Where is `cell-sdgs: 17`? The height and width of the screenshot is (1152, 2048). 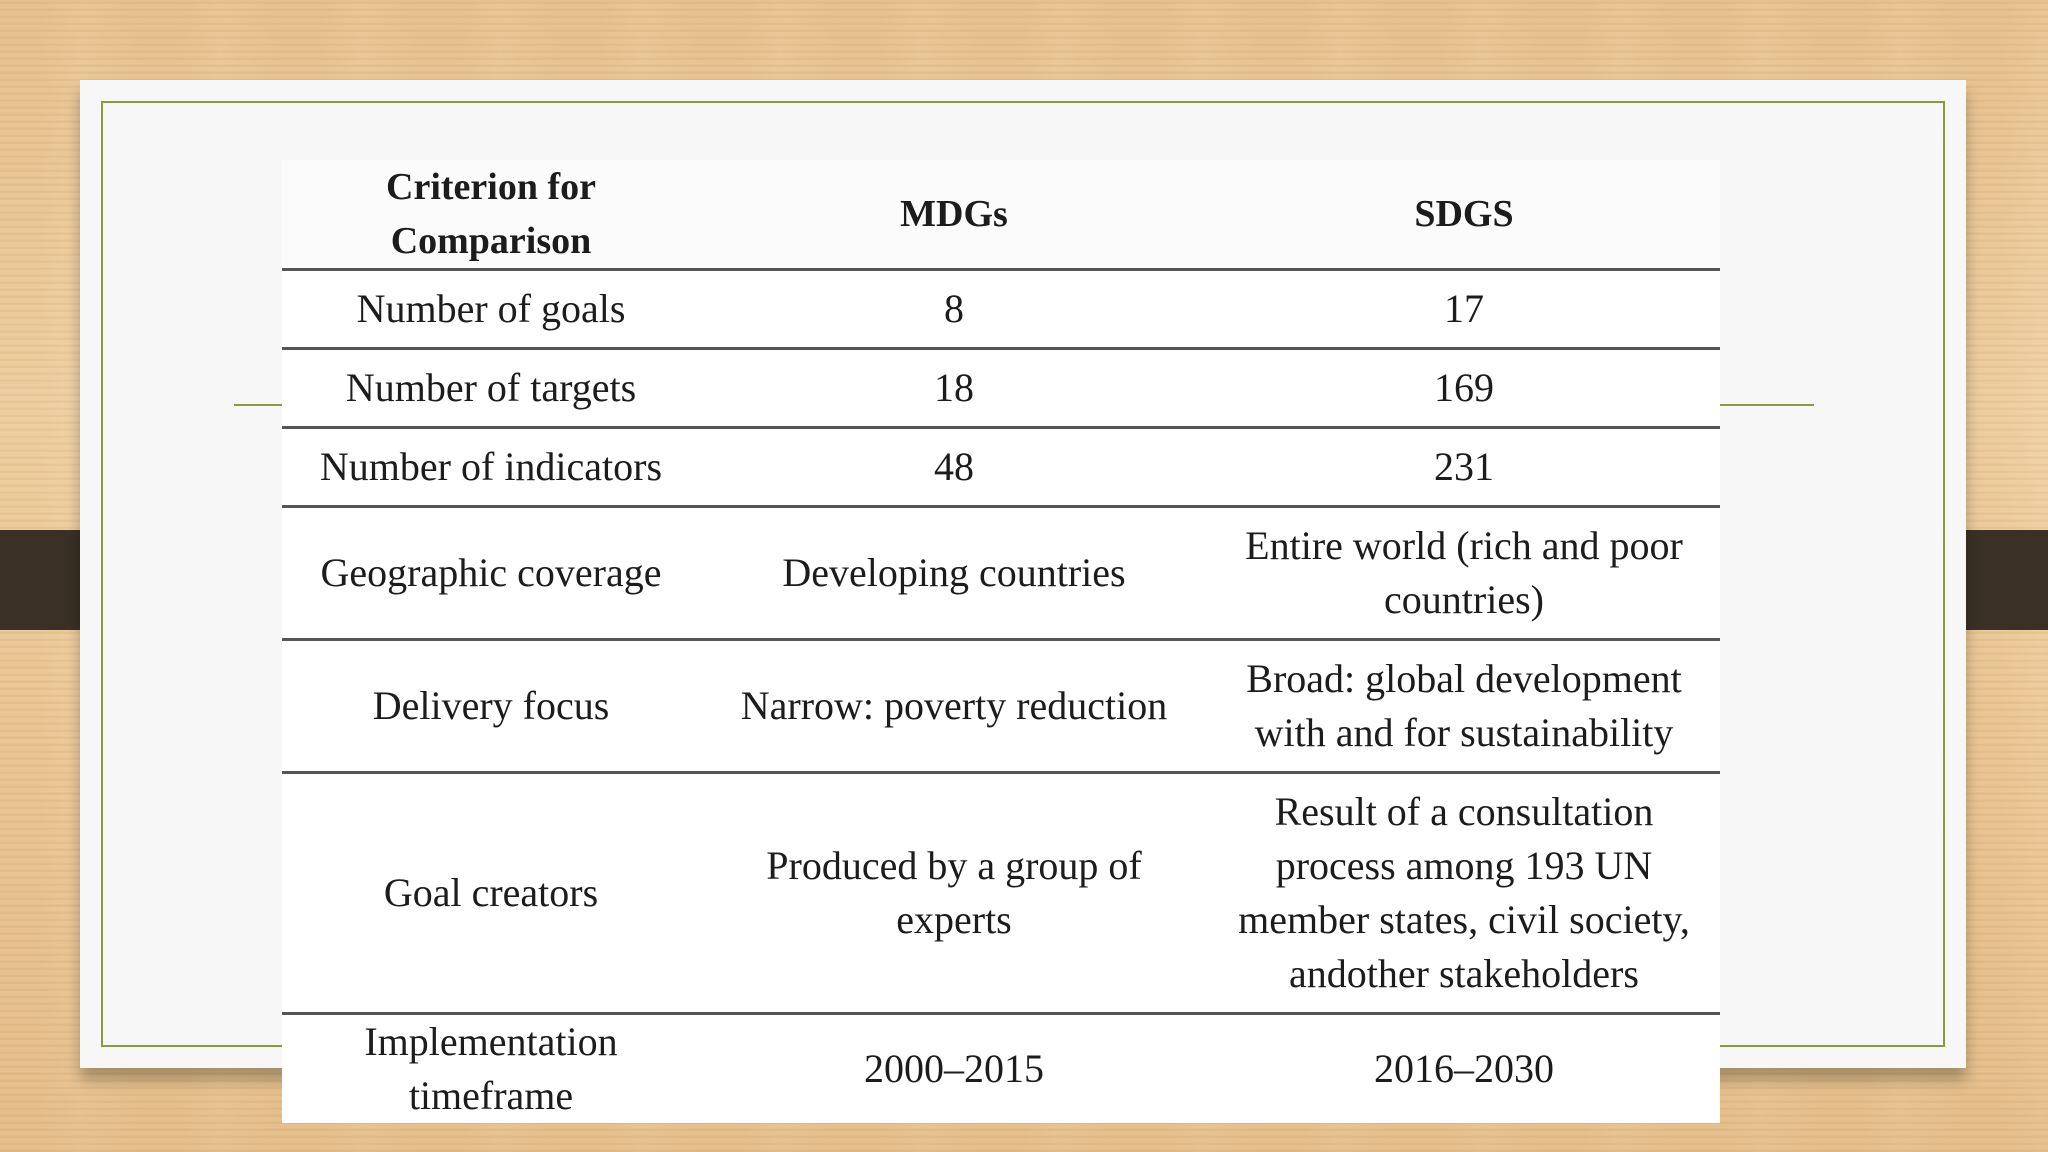 cell-sdgs: 17 is located at coordinates (1464, 309).